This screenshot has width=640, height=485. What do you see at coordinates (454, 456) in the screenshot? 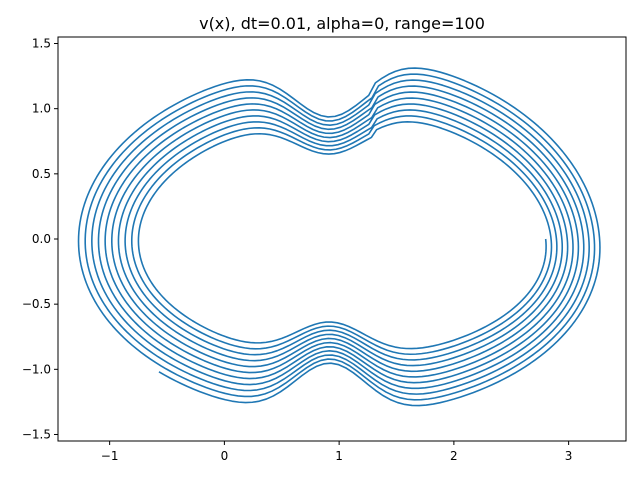
I see `x-tick-label: 2` at bounding box center [454, 456].